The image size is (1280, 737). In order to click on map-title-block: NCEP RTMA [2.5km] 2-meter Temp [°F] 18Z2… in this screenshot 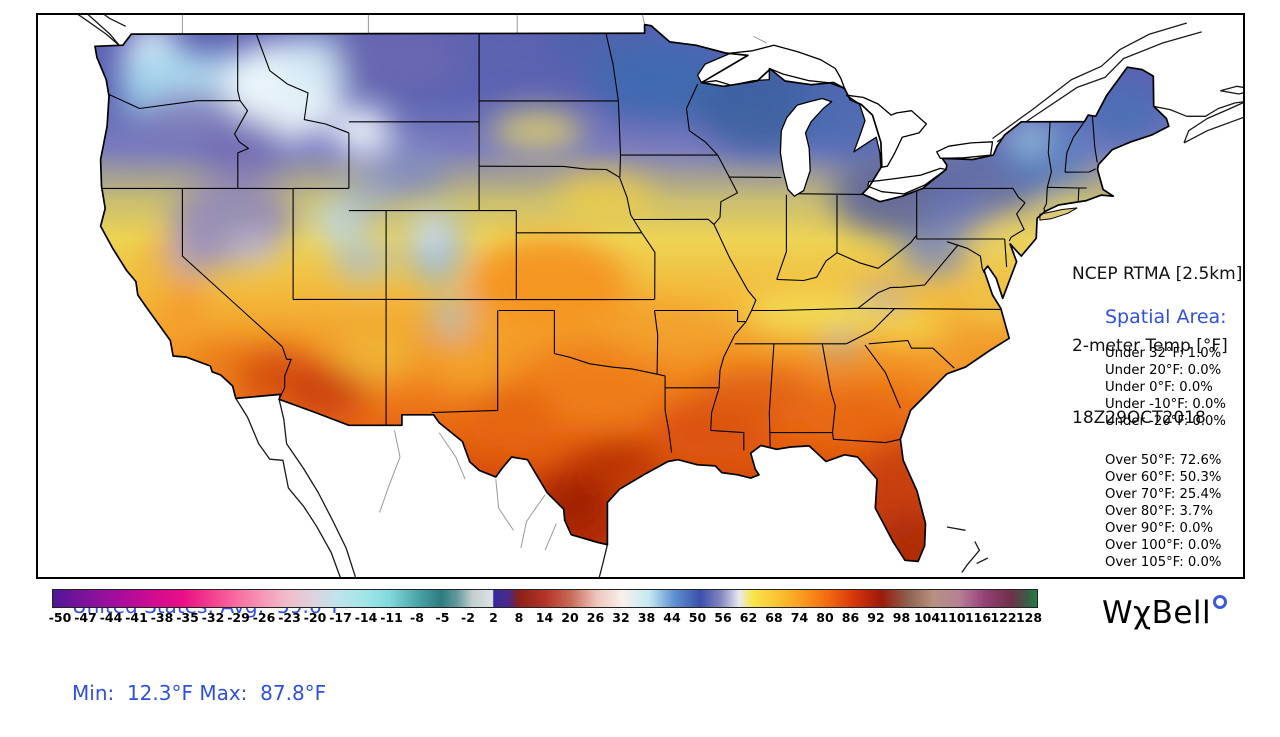, I will do `click(1157, 334)`.